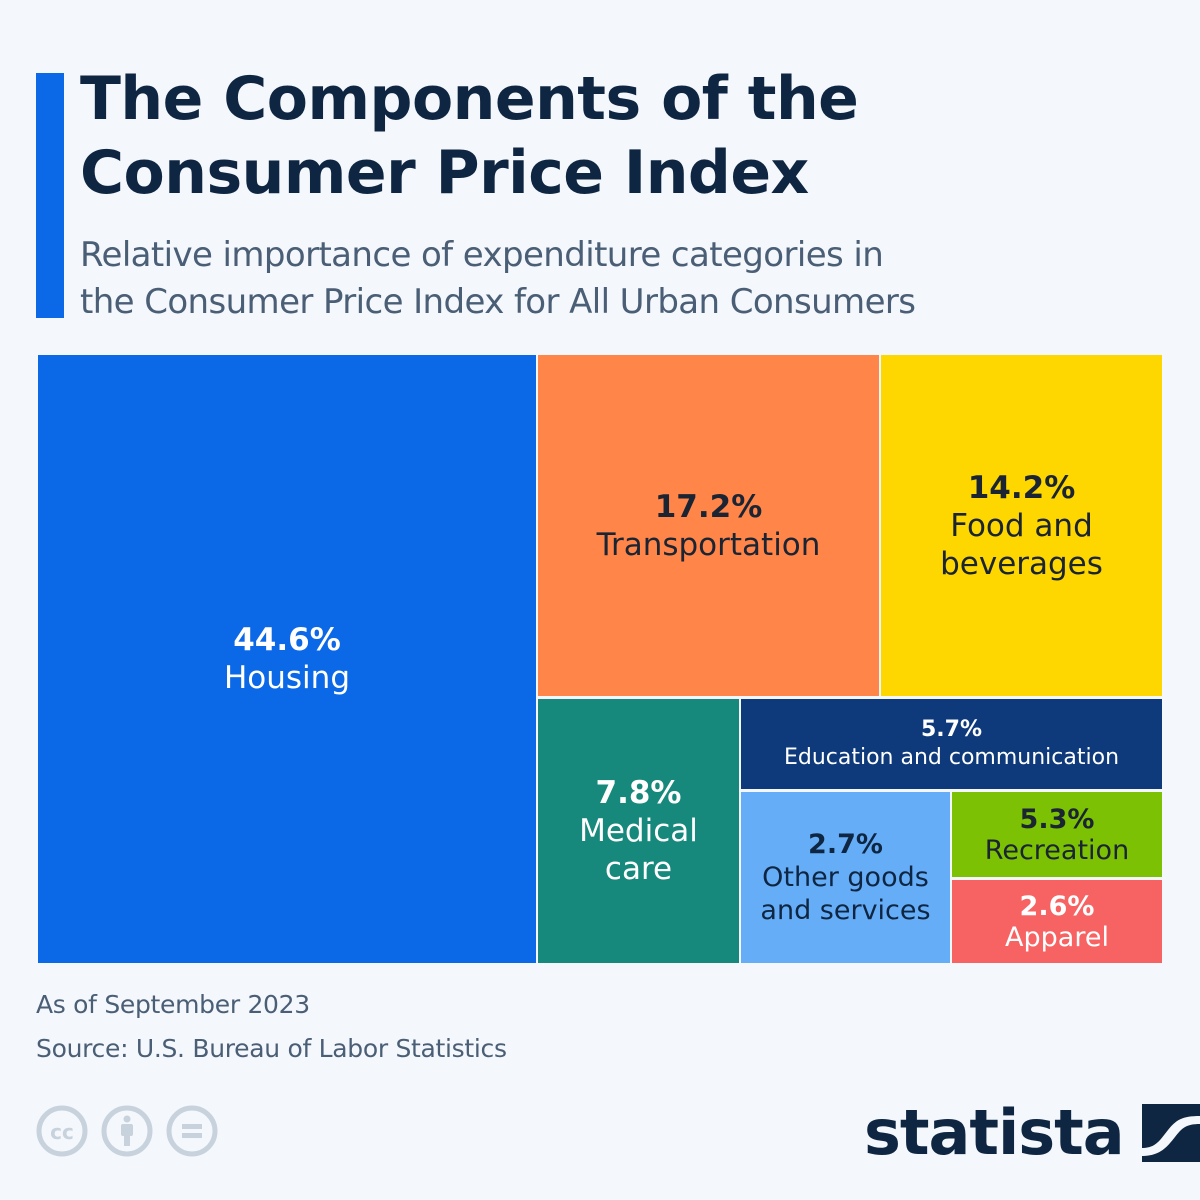 This screenshot has height=1200, width=1200. I want to click on cell-category-label: Education and communication, so click(951, 757).